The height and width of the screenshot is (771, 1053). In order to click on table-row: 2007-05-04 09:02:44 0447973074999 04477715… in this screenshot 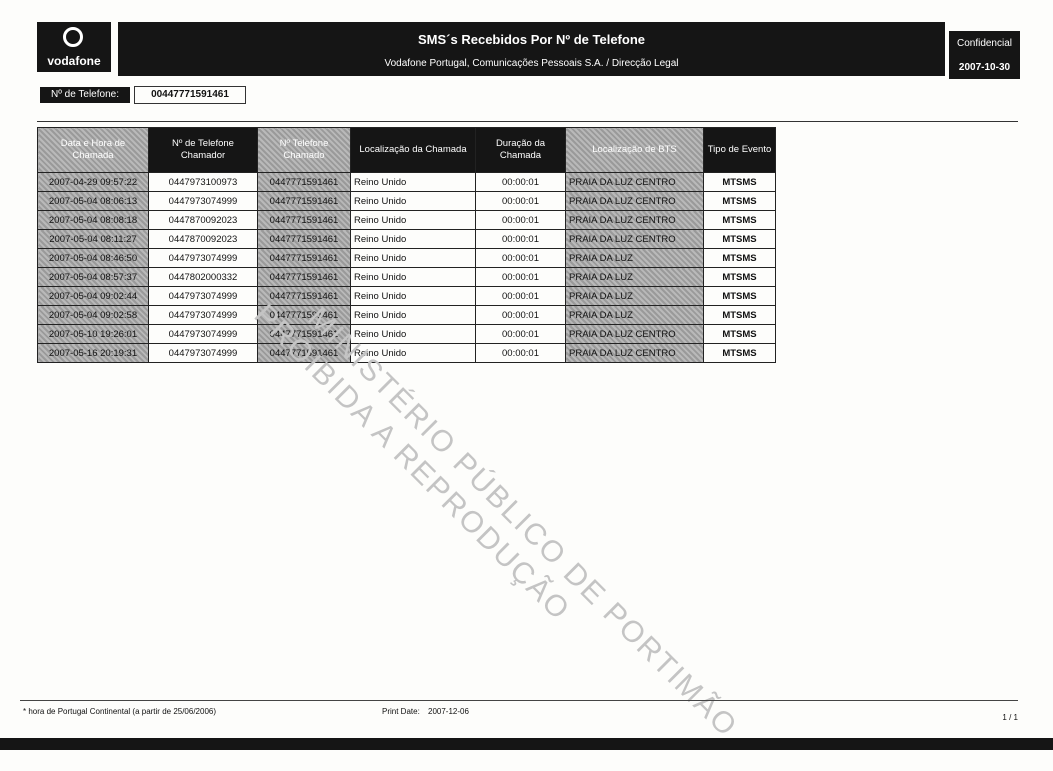, I will do `click(406, 296)`.